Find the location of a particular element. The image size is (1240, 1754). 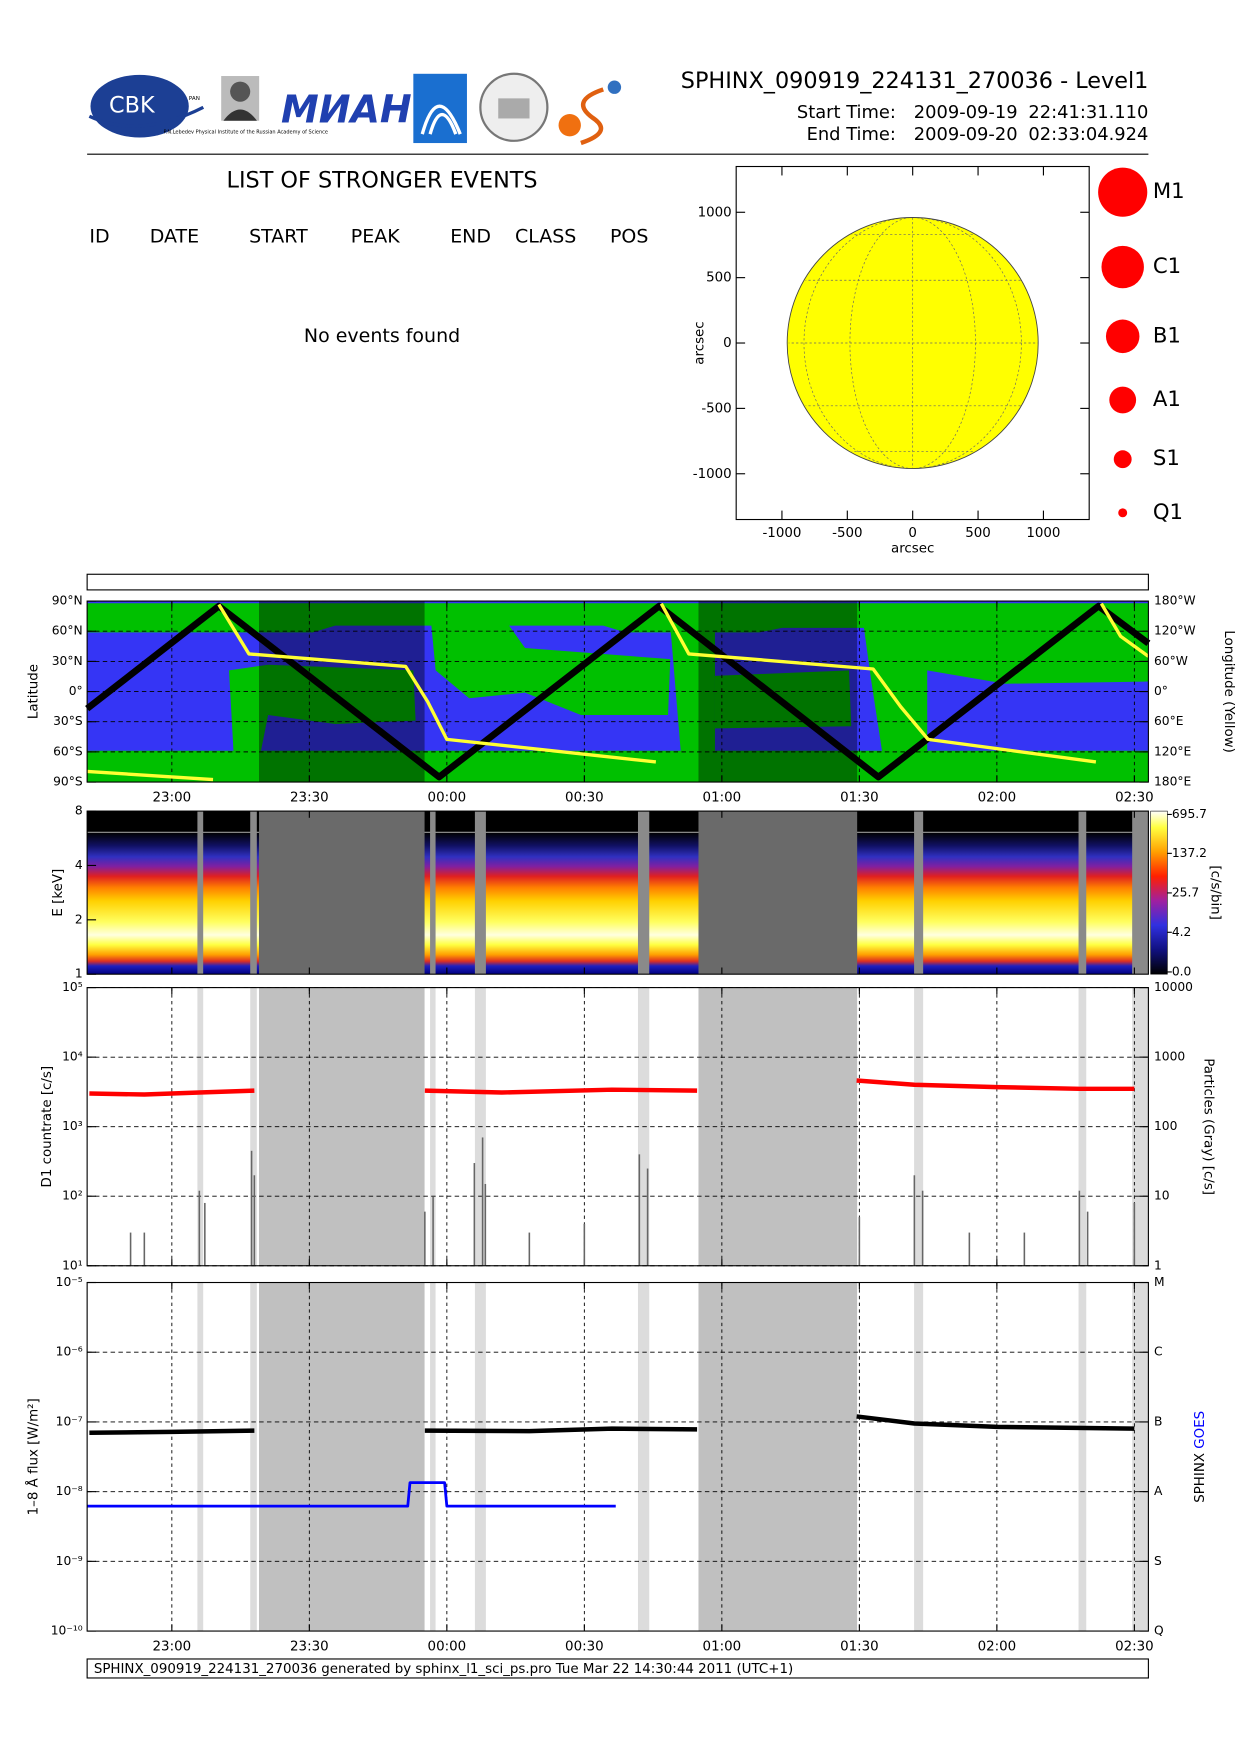

legend-entry: SPHINX is located at coordinates (1200, 1478).